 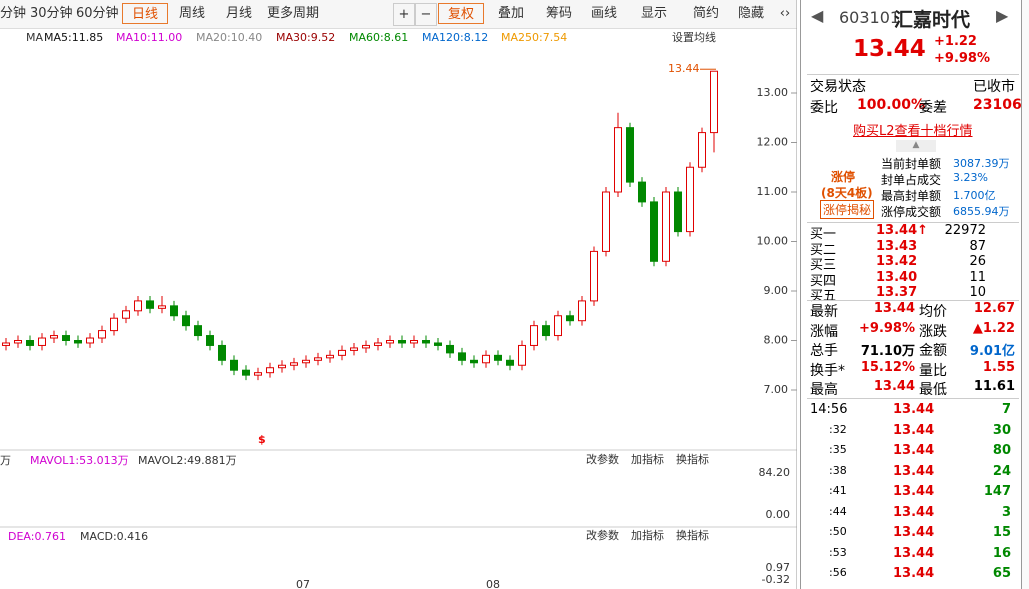 I want to click on stat-value: 3087.39万, so click(x=981, y=163).